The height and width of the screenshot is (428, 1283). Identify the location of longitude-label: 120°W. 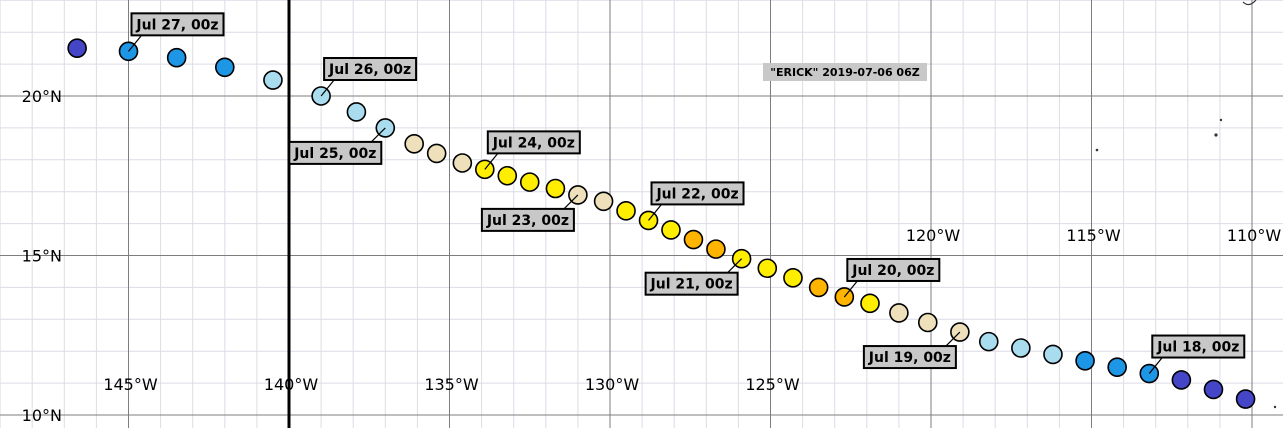
(933, 235).